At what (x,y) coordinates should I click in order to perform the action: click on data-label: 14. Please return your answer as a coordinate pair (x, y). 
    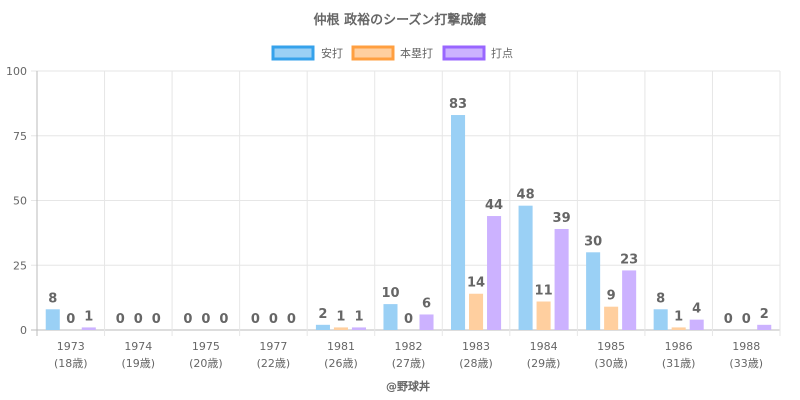
    Looking at the image, I should click on (476, 283).